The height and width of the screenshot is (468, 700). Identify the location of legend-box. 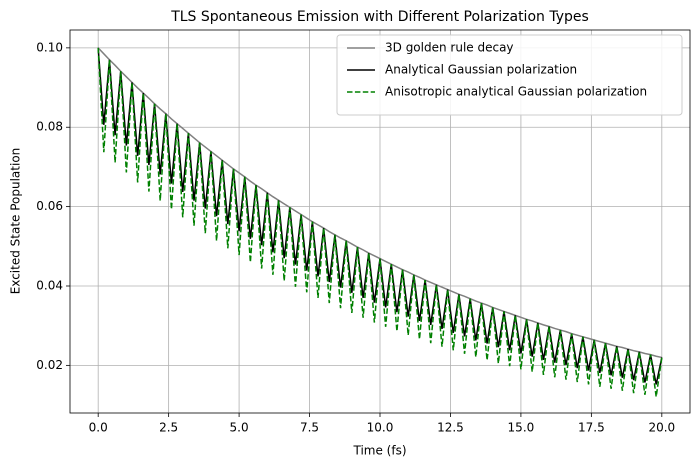
(509, 75).